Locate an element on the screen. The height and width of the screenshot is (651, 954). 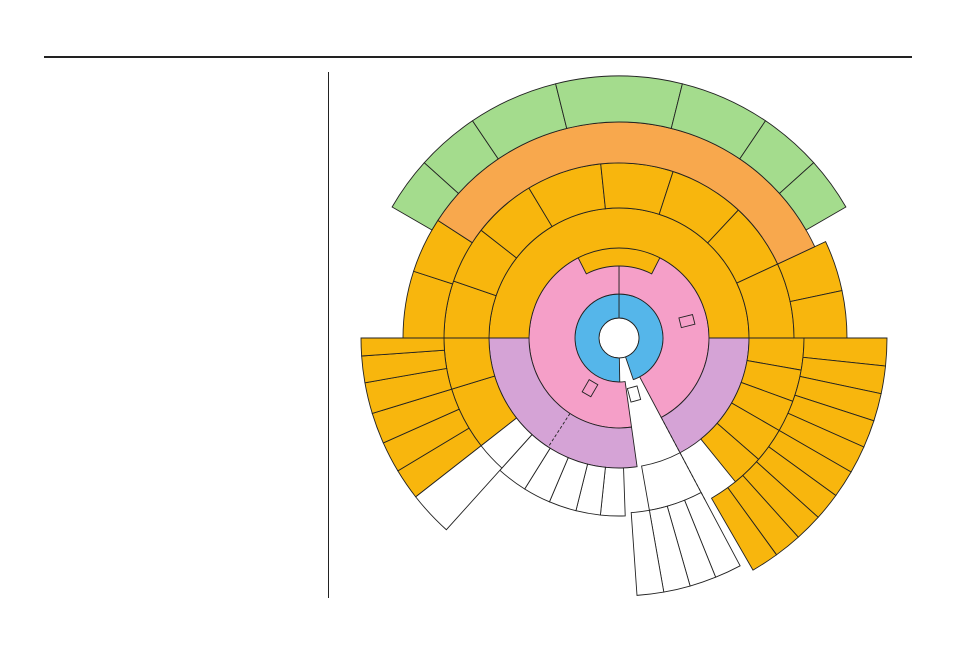
ring-5-empty-right-segment is located at coordinates (647, 552).